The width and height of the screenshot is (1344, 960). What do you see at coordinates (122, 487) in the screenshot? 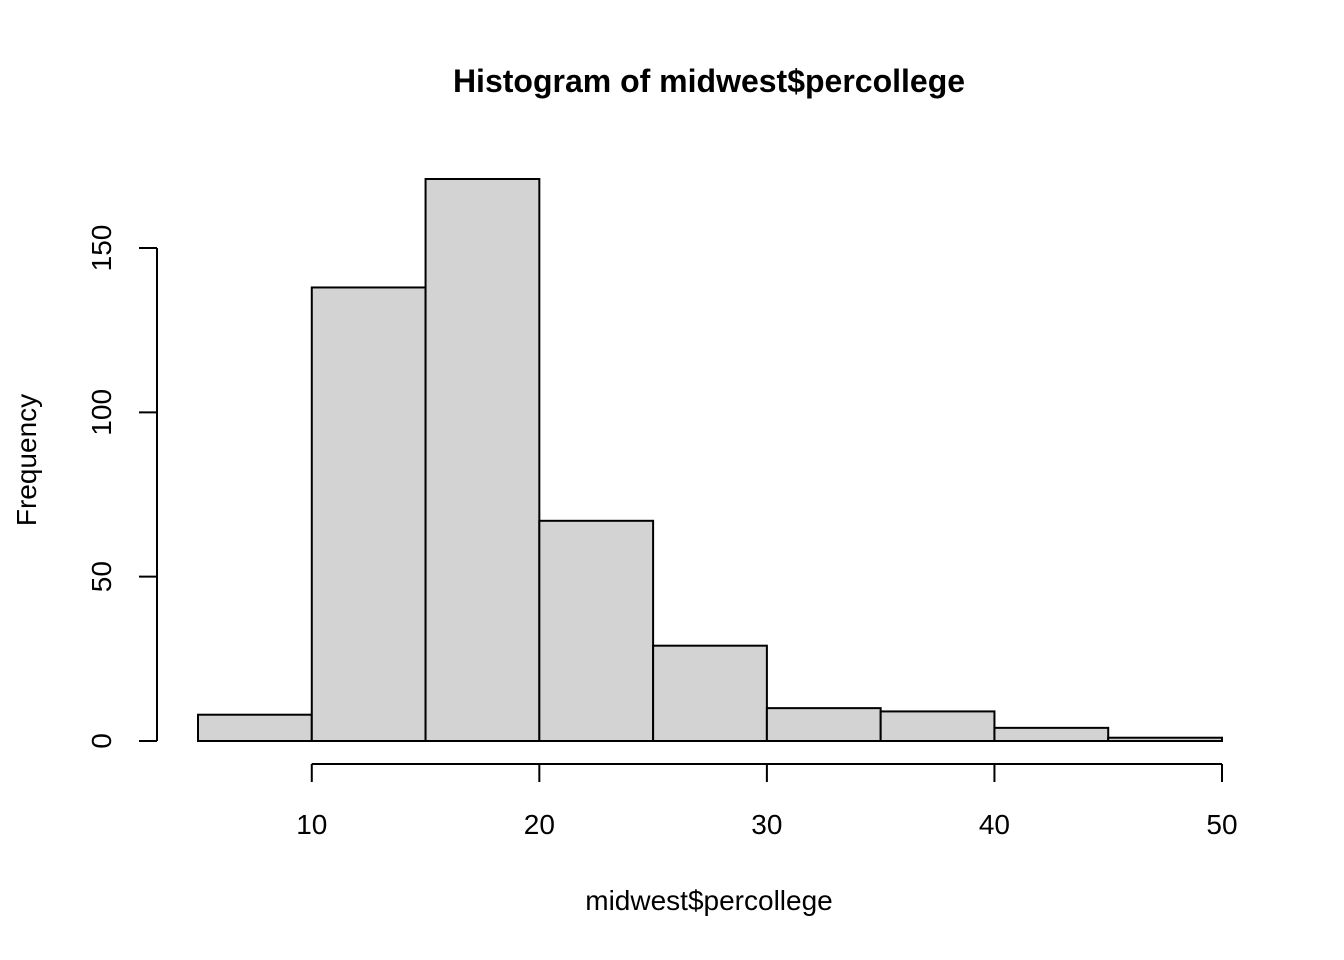
I see `y-axis: 0 50 100 150` at bounding box center [122, 487].